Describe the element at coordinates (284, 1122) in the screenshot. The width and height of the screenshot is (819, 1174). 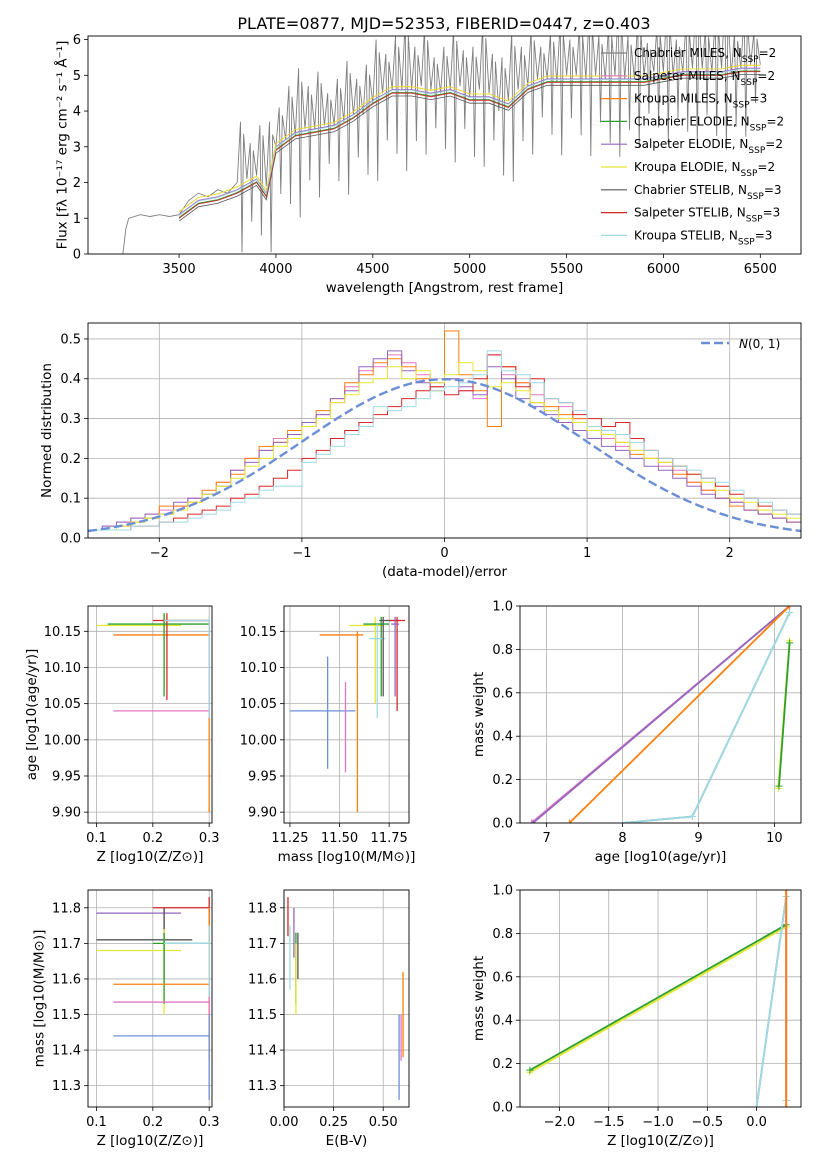
I see `x-tick-label: 0.00` at that location.